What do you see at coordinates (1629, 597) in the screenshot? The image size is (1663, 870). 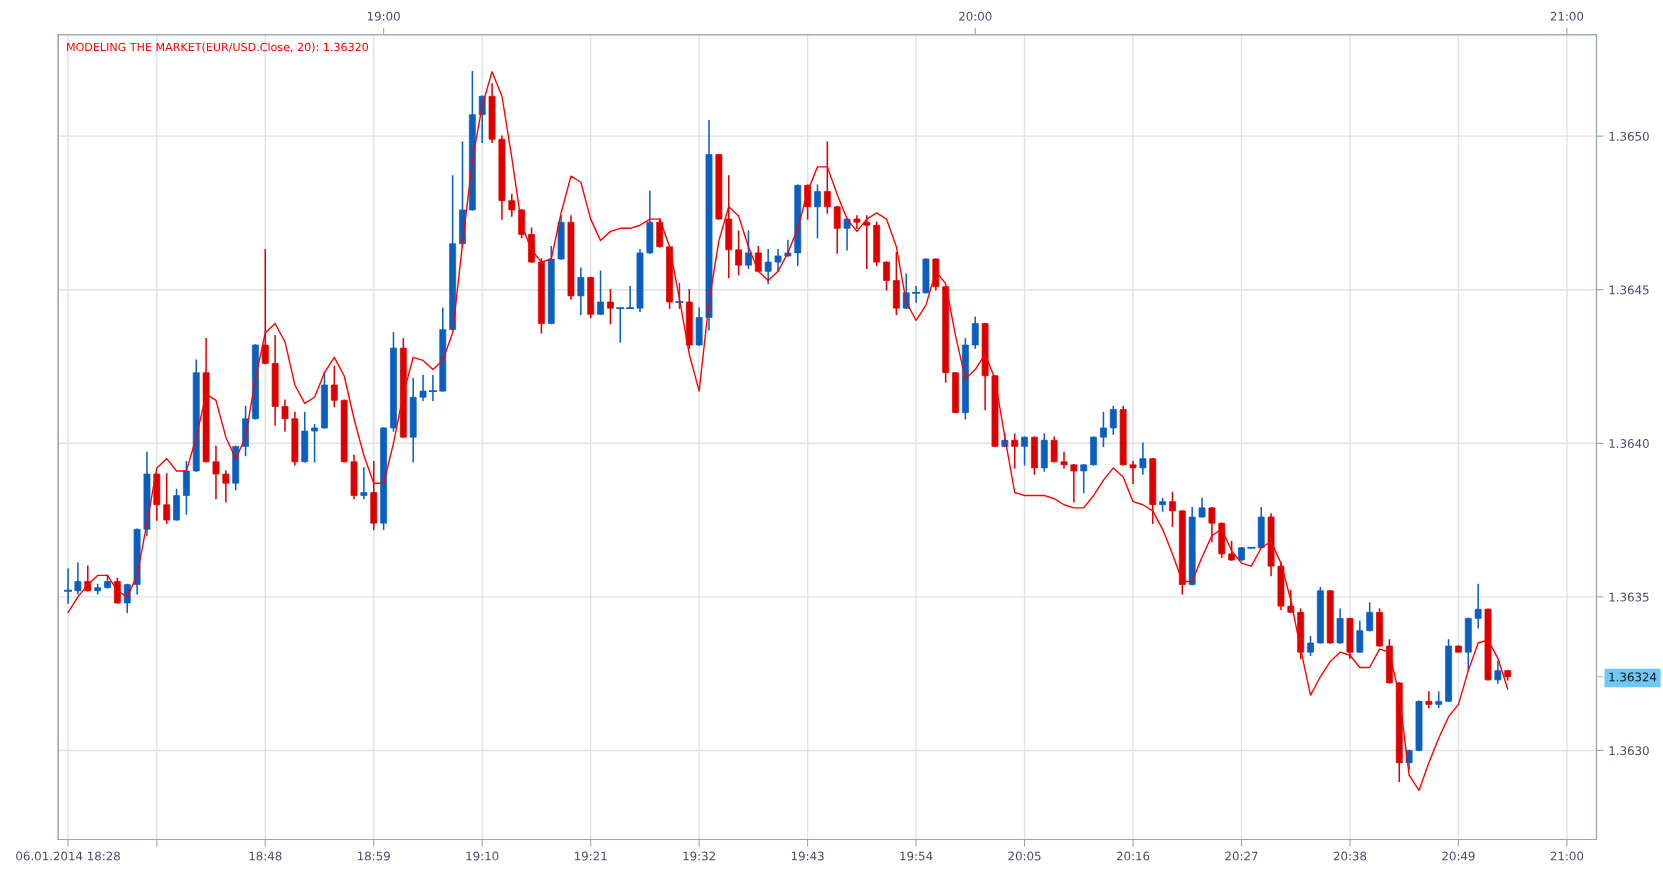 I see `y-tick-label: 1.3635` at bounding box center [1629, 597].